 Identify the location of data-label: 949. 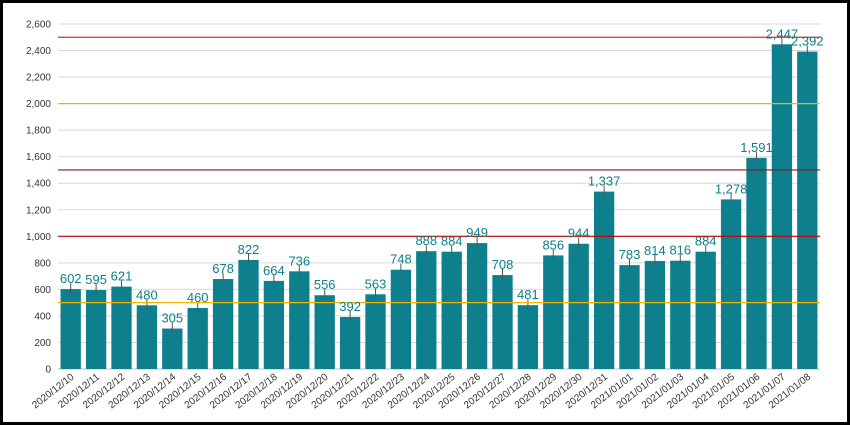
(477, 232).